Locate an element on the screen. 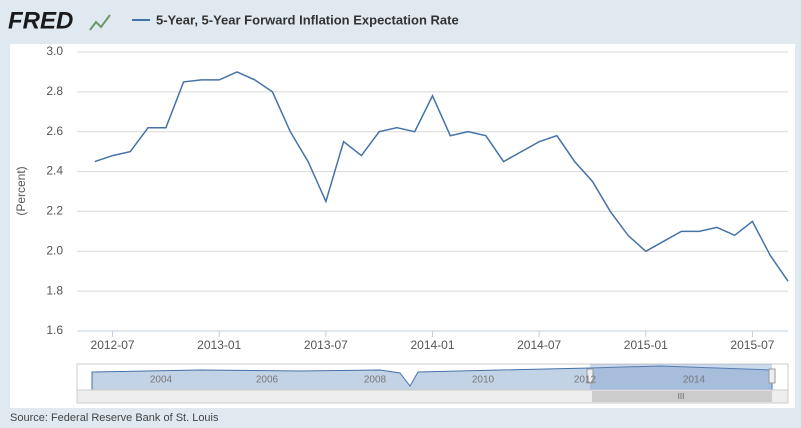 Image resolution: width=801 pixels, height=428 pixels. navigator-label: 2014 is located at coordinates (694, 380).